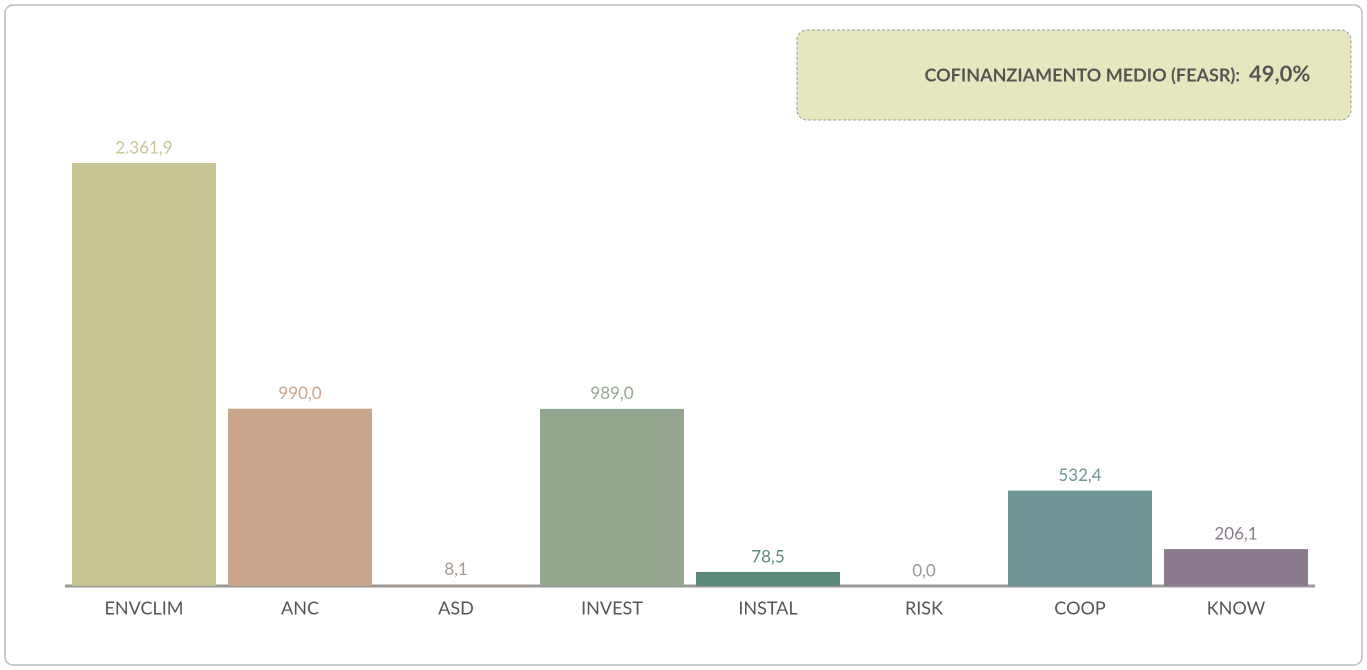 This screenshot has height=670, width=1367. What do you see at coordinates (767, 608) in the screenshot?
I see `x-tick-label: INSTAL` at bounding box center [767, 608].